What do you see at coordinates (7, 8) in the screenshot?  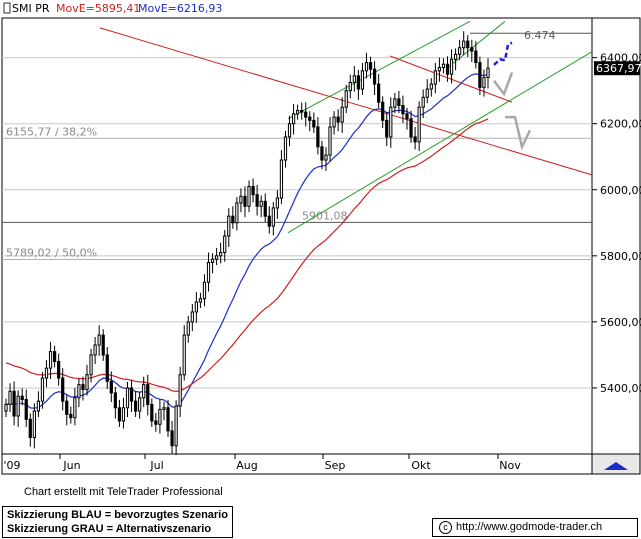 I see `collapse-icon` at bounding box center [7, 8].